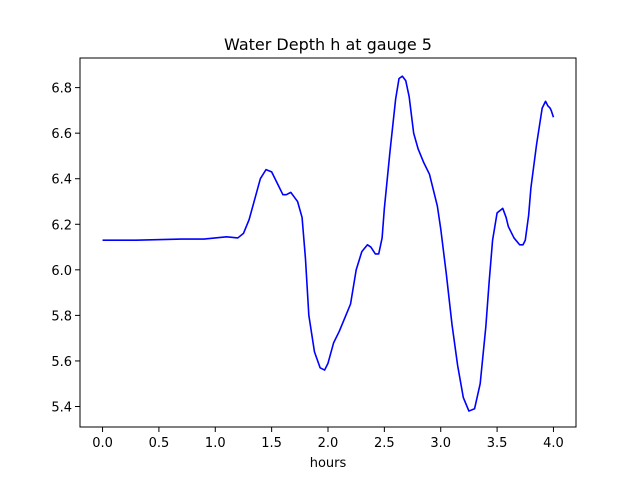 The width and height of the screenshot is (640, 480). Describe the element at coordinates (61, 134) in the screenshot. I see `y-tick-label: 6.6` at that location.